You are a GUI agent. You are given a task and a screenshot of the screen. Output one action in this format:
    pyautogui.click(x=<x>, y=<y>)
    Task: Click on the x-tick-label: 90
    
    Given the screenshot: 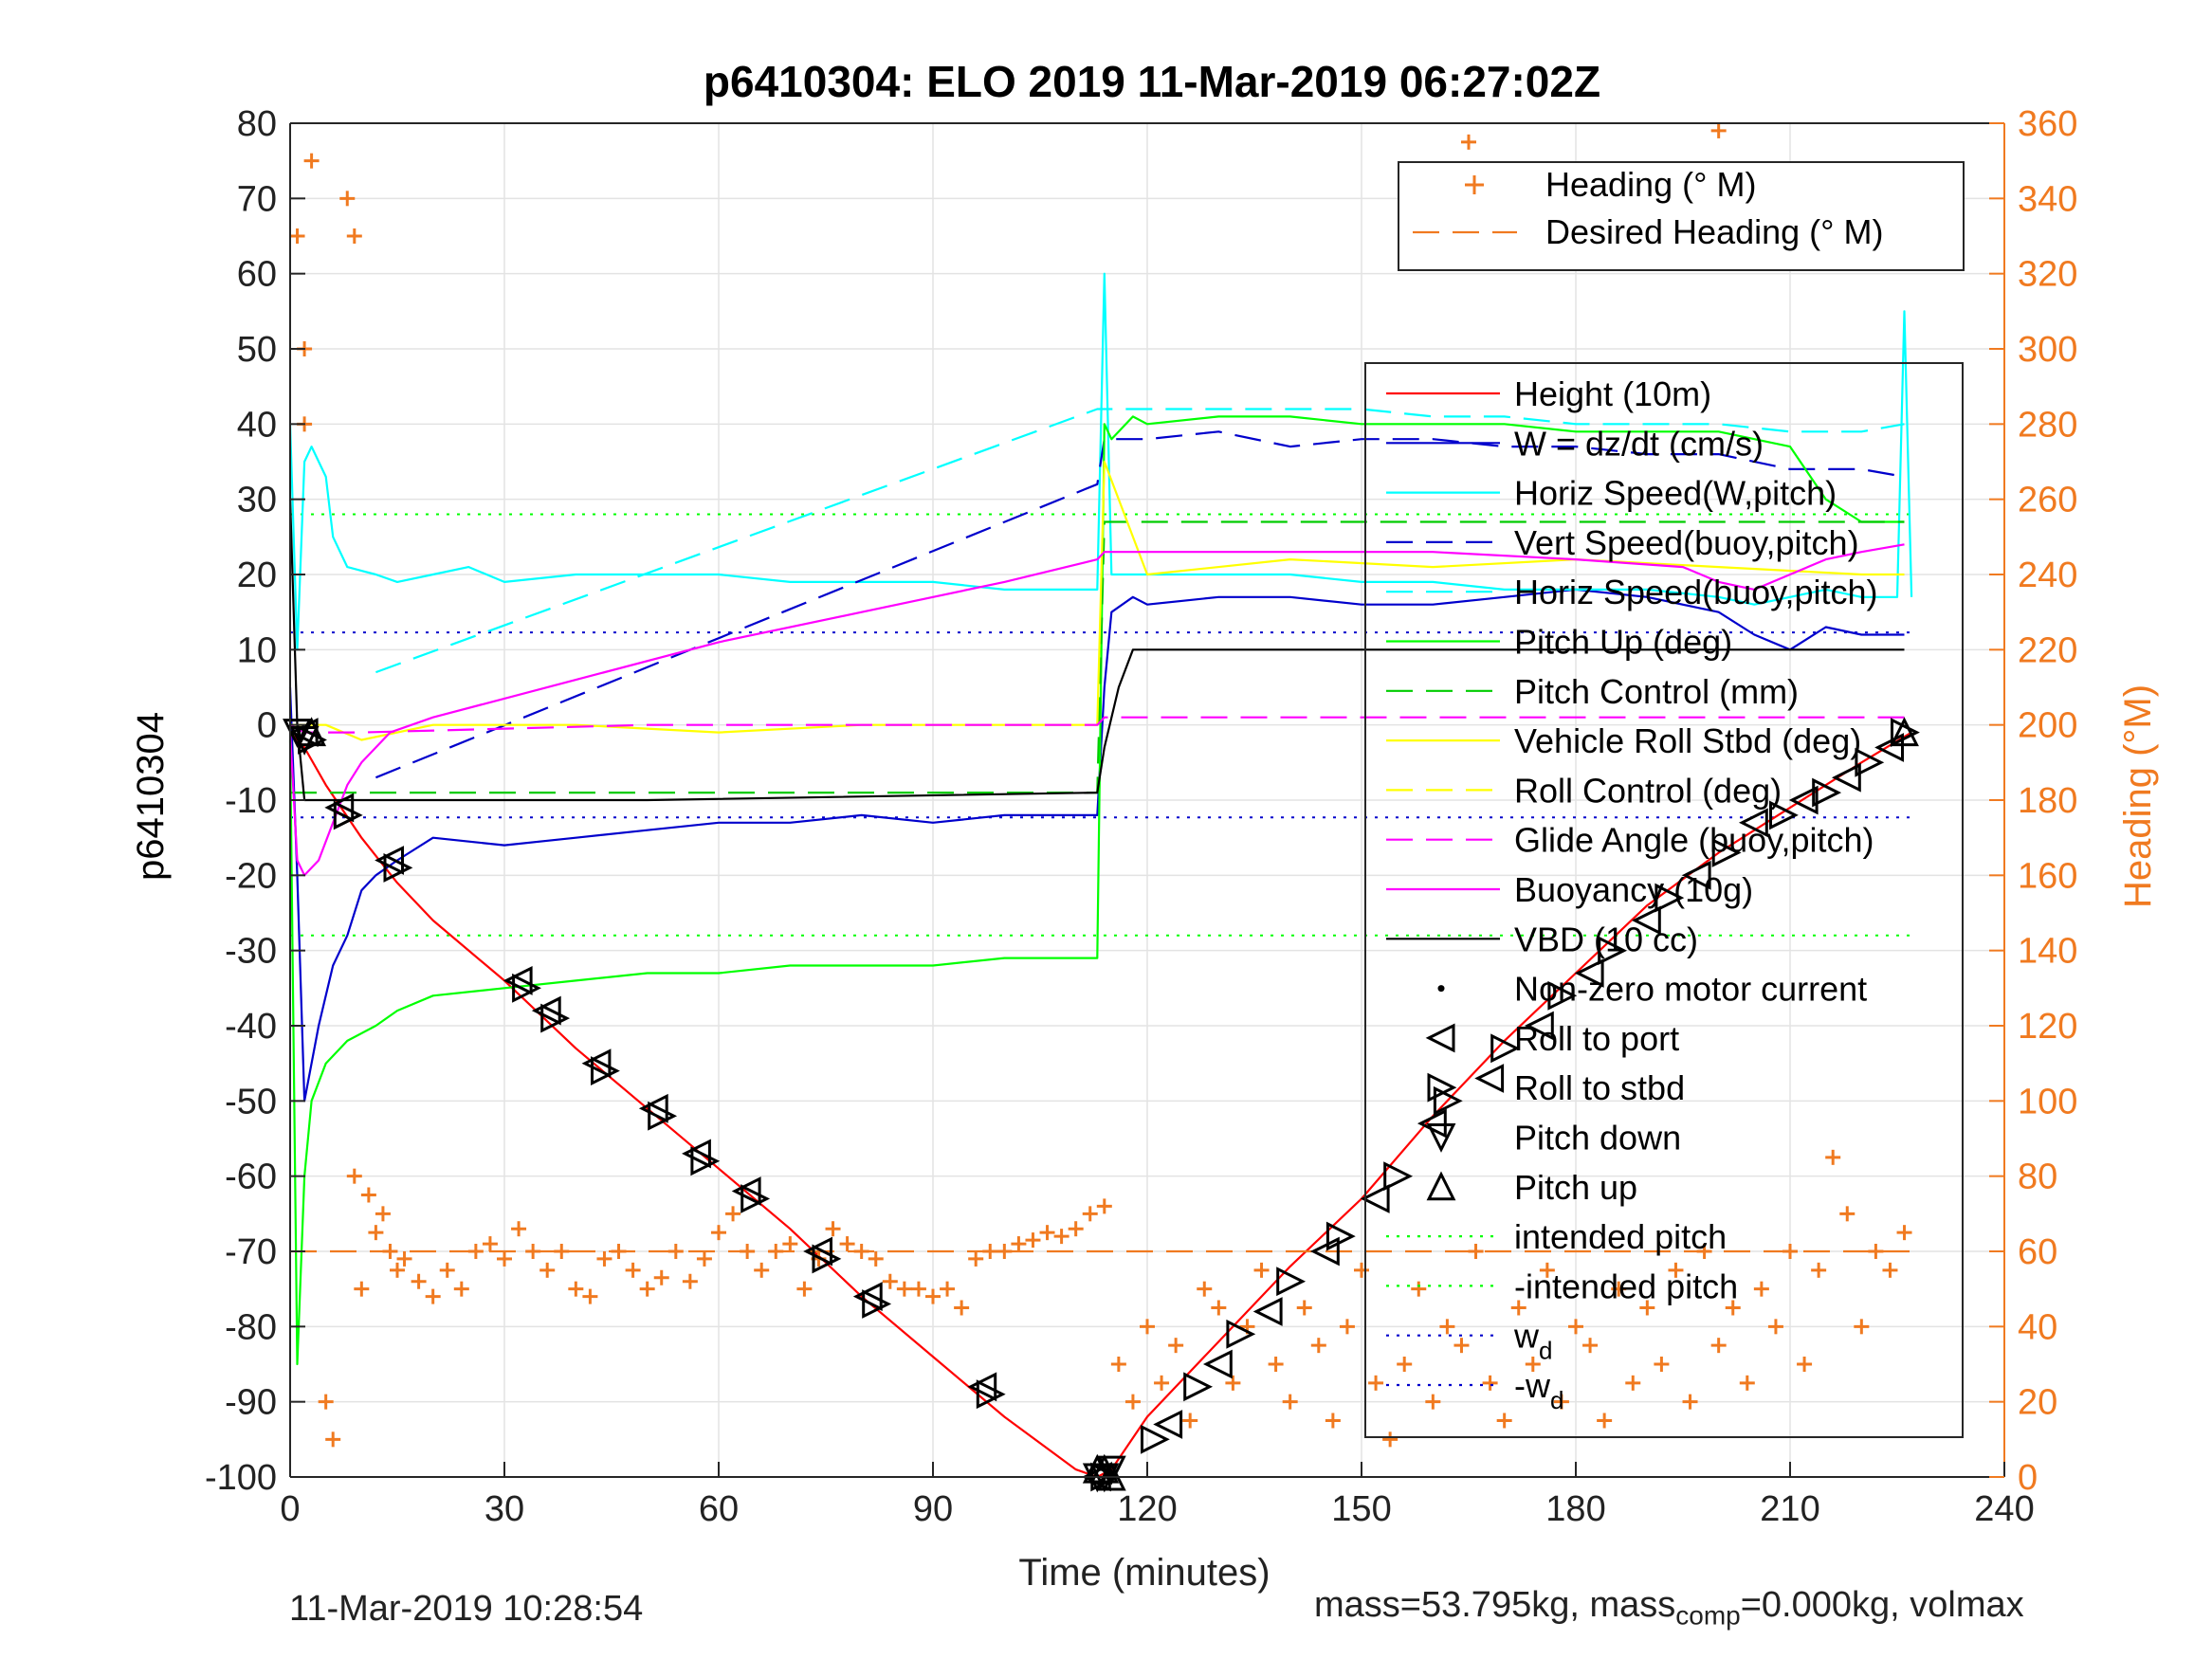 What is the action you would take?
    pyautogui.click(x=933, y=1509)
    